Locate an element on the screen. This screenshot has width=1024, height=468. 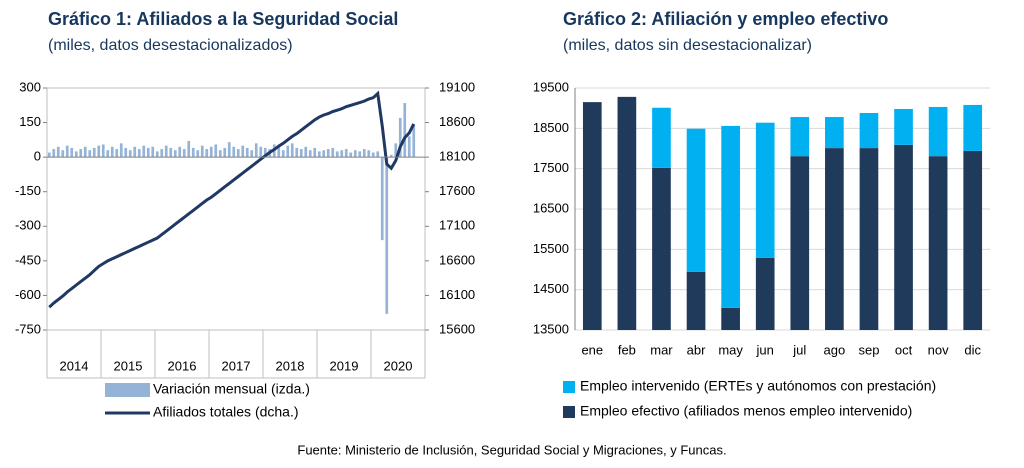
chart-subtitle: (miles, datos sin desestacionalizar) is located at coordinates (687, 45).